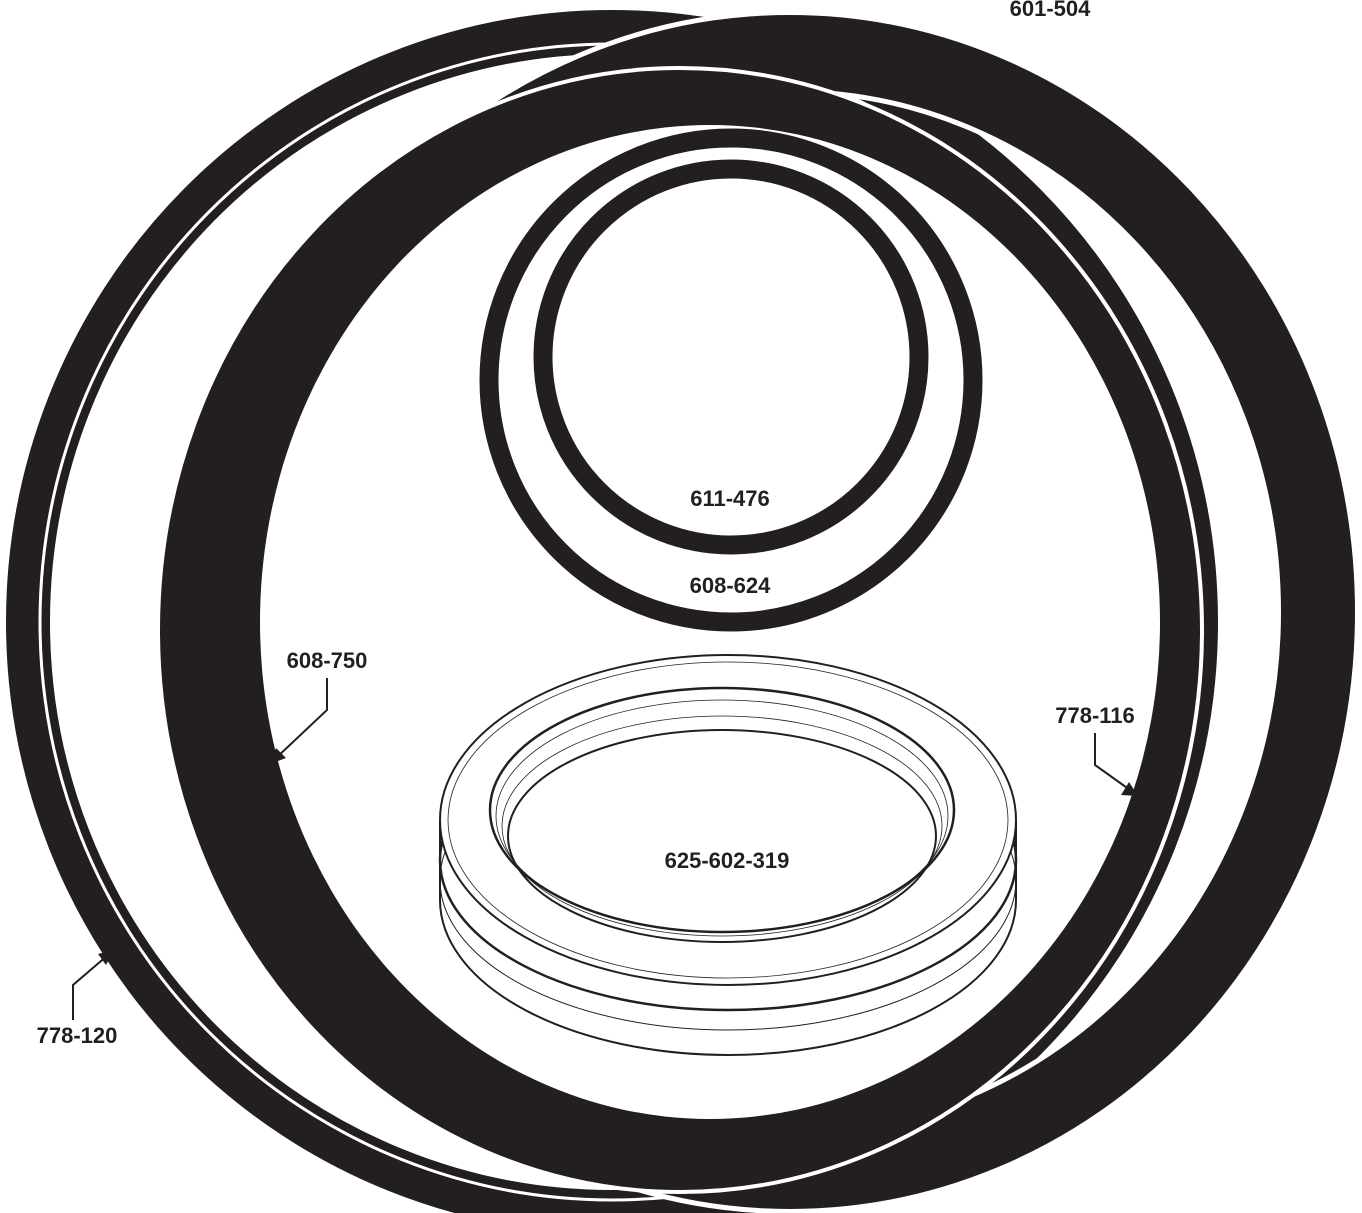  Describe the element at coordinates (618, 856) in the screenshot. I see `arrow-heads` at that location.